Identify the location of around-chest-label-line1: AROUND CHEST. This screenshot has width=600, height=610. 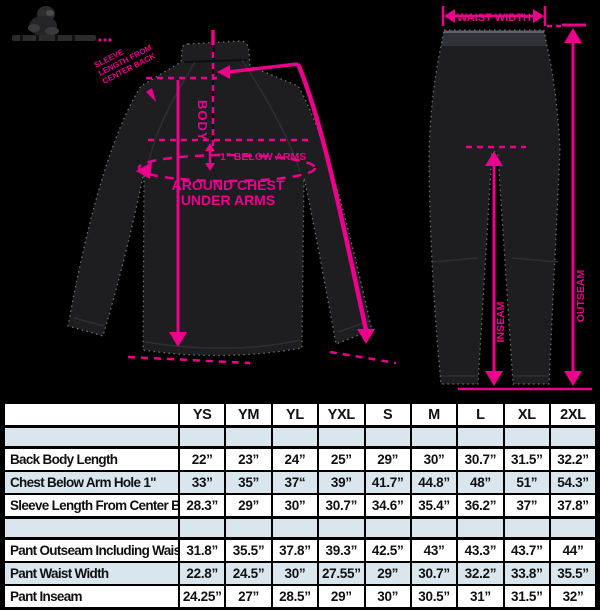
(228, 185).